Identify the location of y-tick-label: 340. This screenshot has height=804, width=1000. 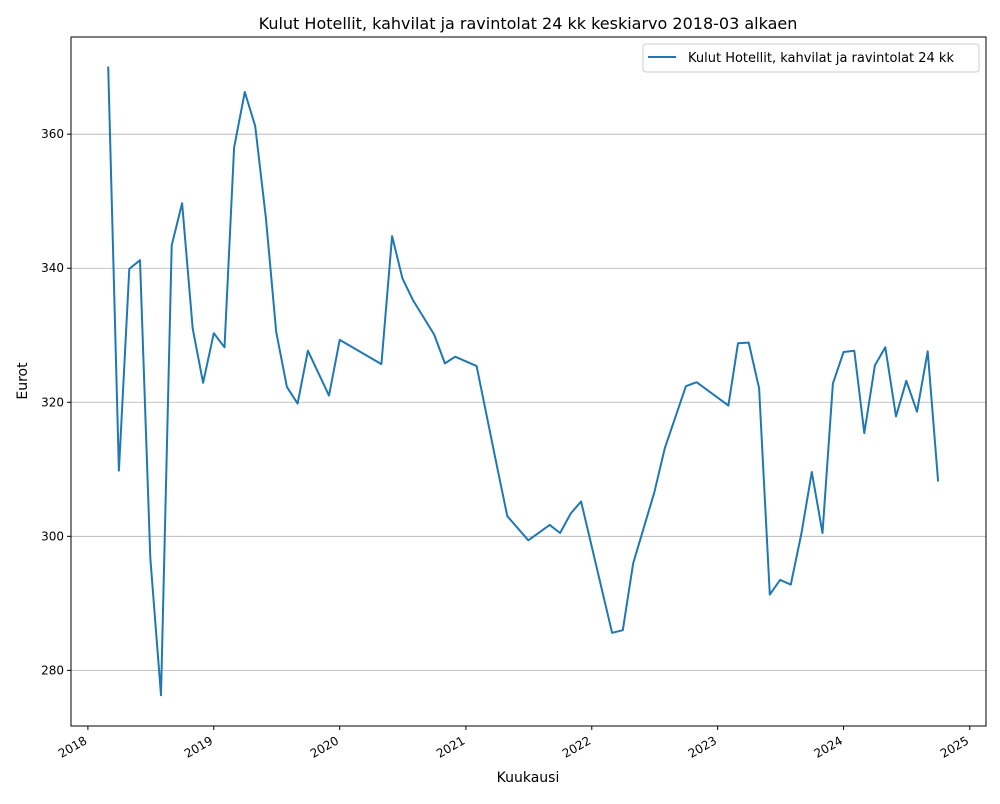
(52, 268).